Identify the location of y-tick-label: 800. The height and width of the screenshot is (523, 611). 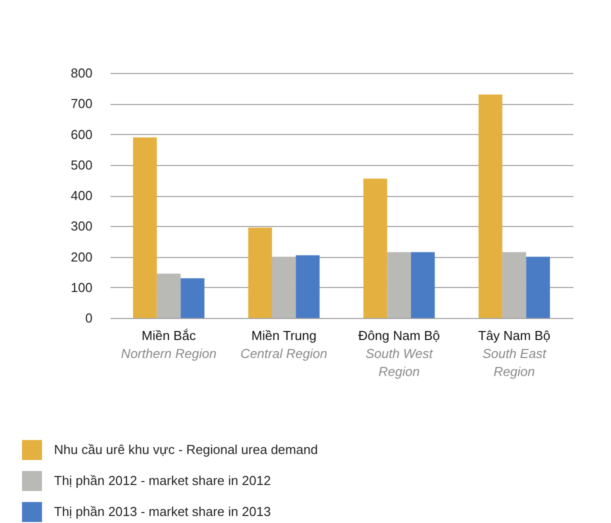
(81, 73).